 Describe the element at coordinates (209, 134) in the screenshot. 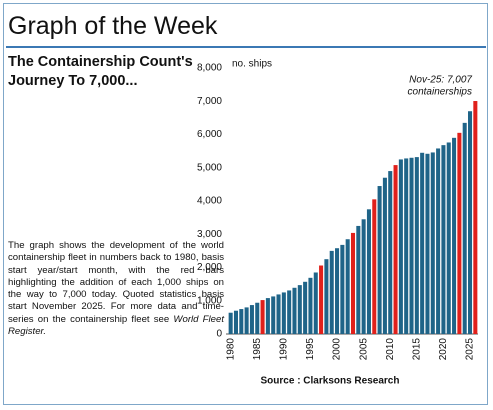

I see `y-tick-label: 6,000` at that location.